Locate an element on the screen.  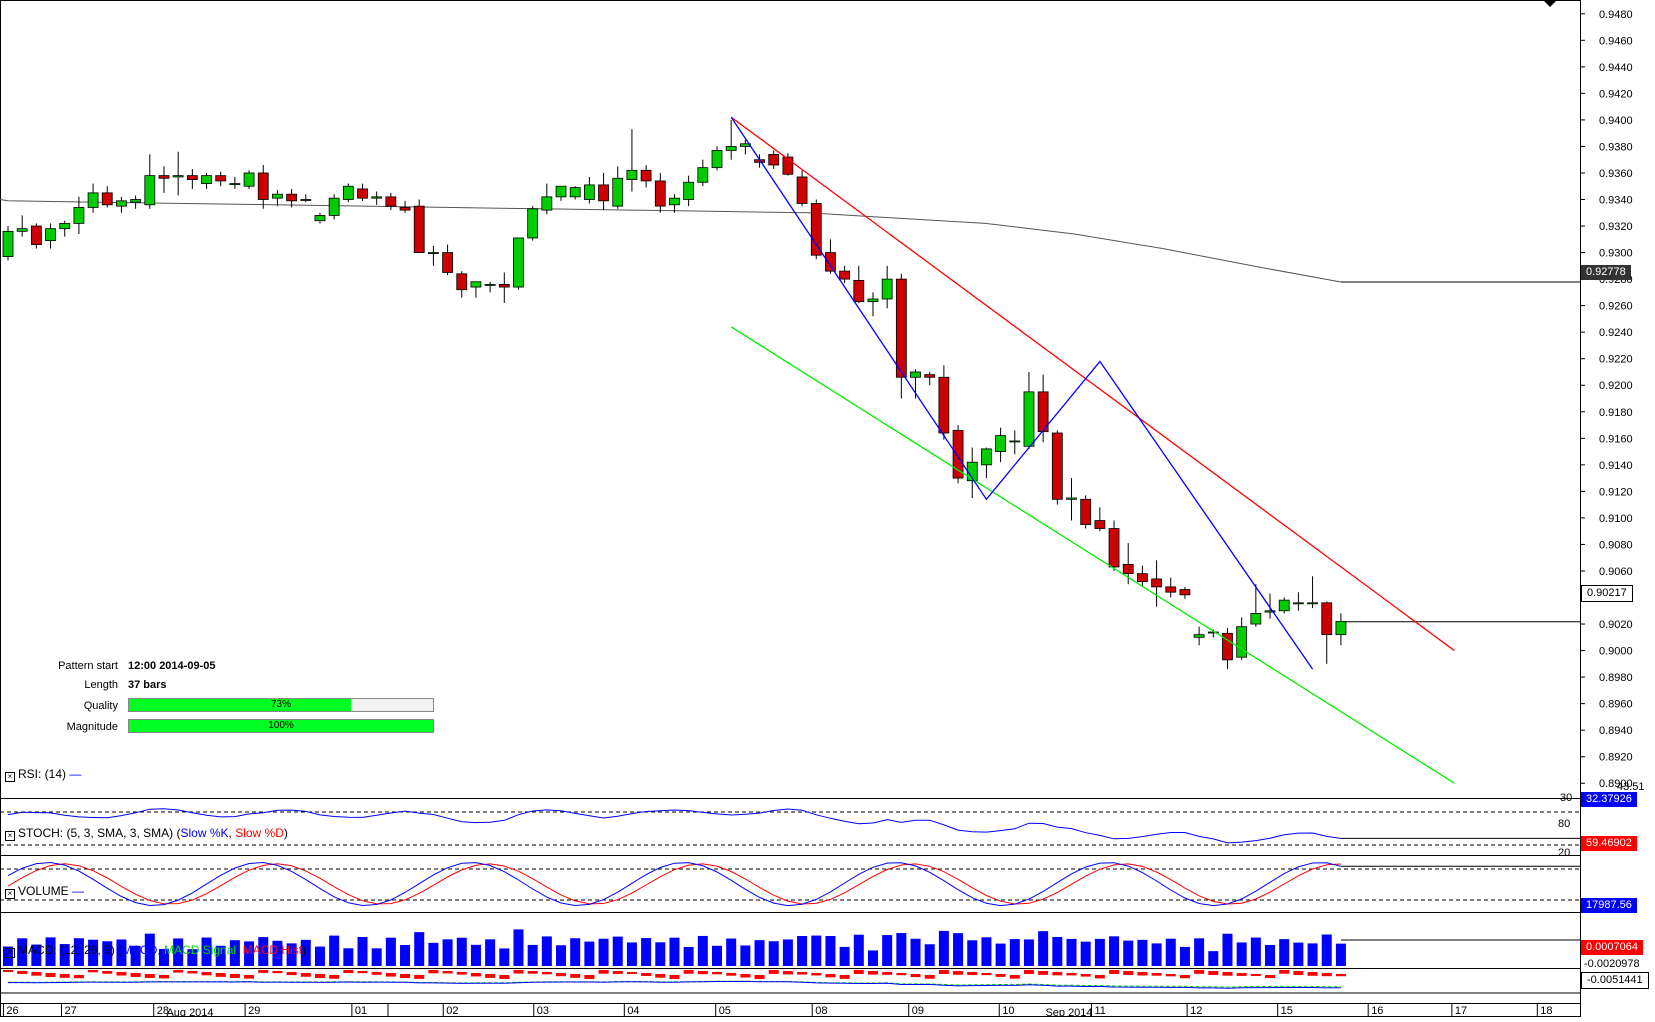
dropdown-arrow-icon is located at coordinates (1550, 4).